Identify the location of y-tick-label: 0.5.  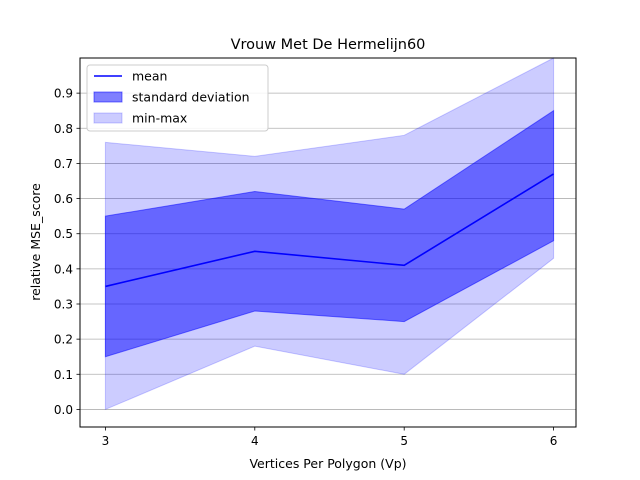
(63, 234).